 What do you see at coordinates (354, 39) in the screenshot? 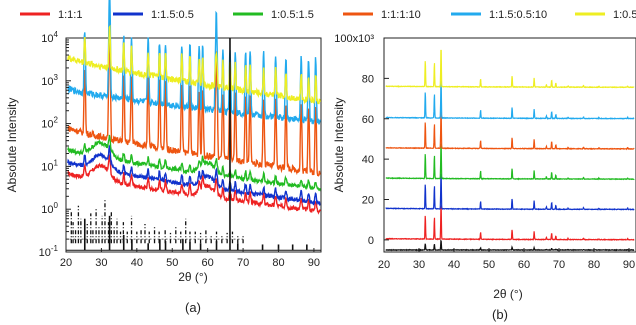
I see `panel-b-y-tick-label: 100x10³` at bounding box center [354, 39].